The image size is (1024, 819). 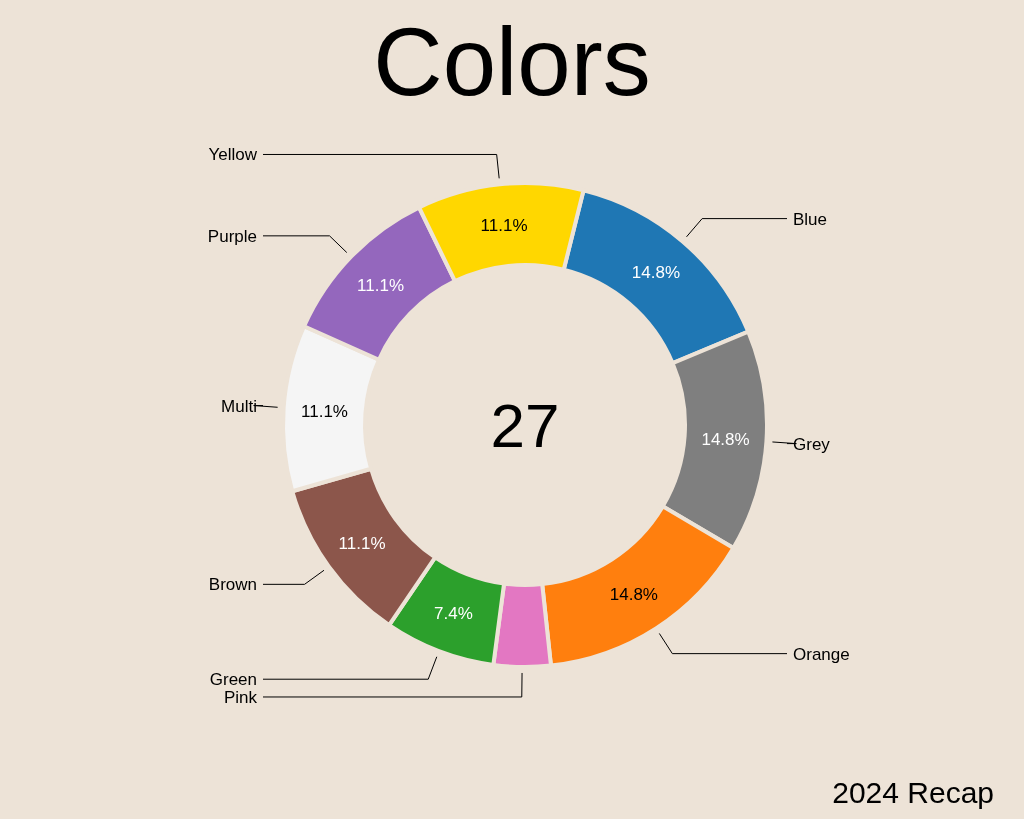 I want to click on data-label: 7.4%, so click(x=453, y=613).